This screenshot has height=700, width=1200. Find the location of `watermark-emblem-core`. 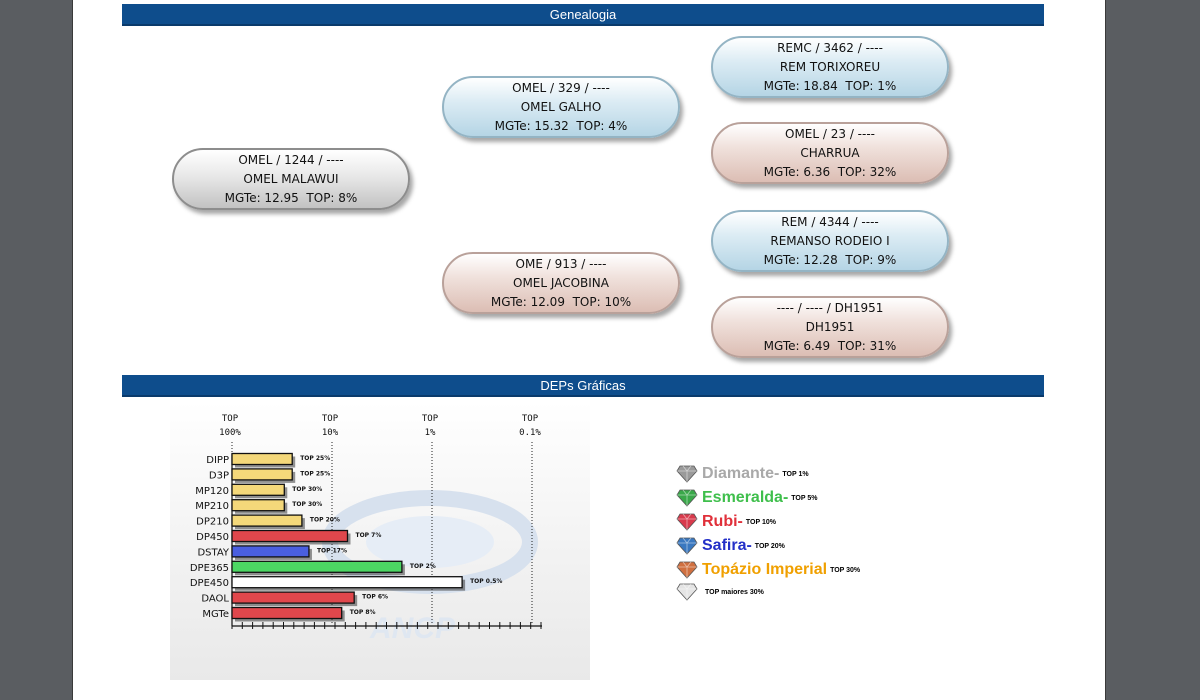

watermark-emblem-core is located at coordinates (430, 542).